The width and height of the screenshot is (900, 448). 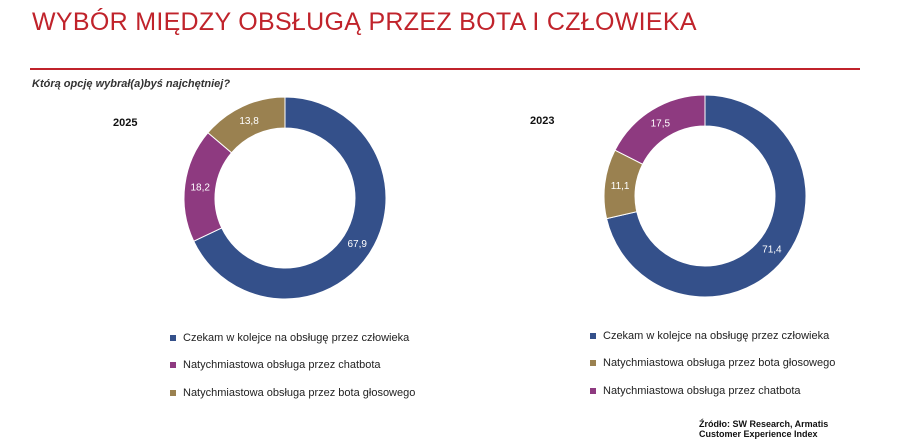 I want to click on slice-value-label: 11,1, so click(x=620, y=186).